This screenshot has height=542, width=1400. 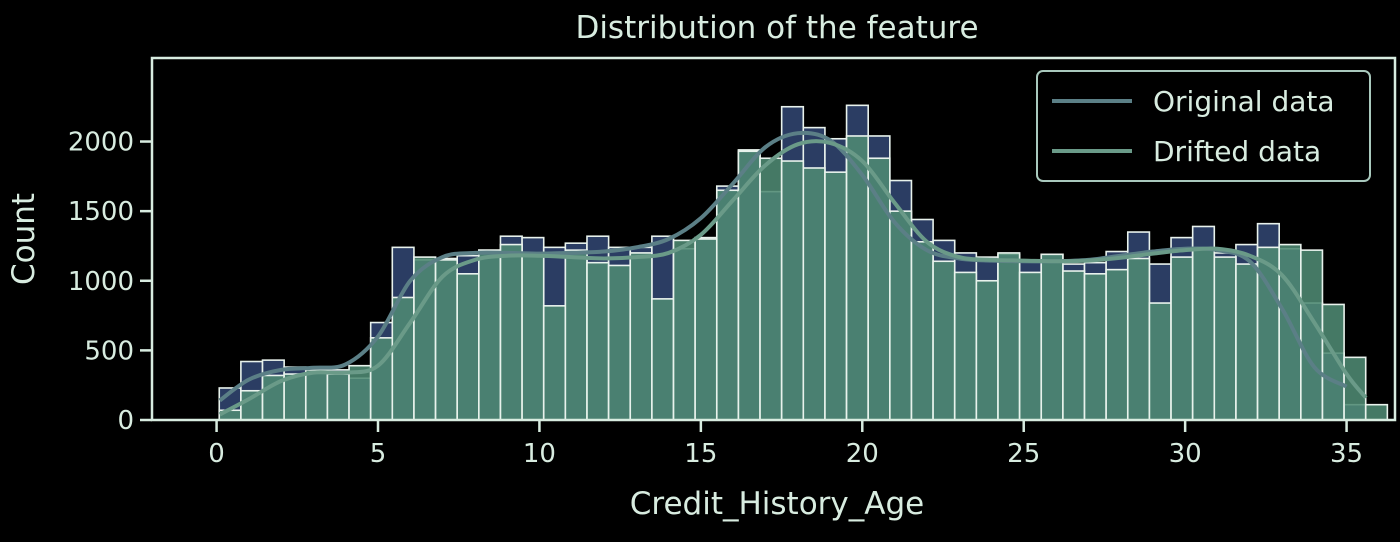 I want to click on y-tick-label: 2000, so click(x=101, y=143).